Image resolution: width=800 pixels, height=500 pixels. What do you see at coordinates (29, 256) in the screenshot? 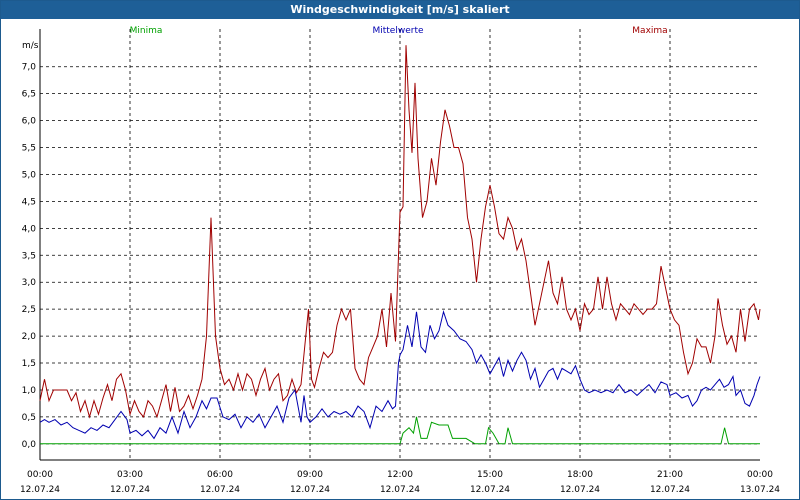
I see `y-tick-label: 3,5` at bounding box center [29, 256].